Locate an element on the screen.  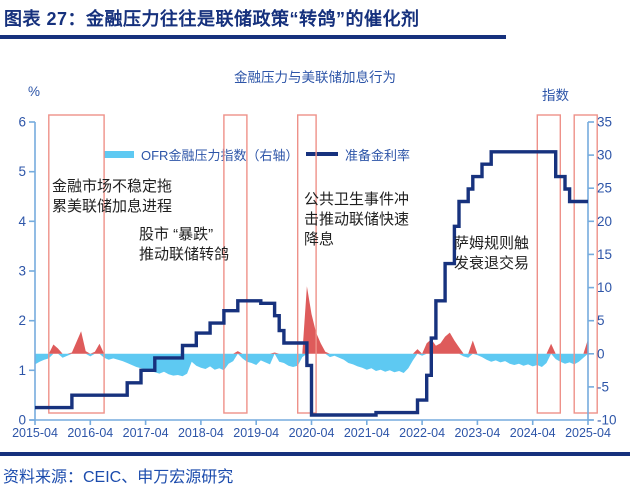
right-tick-label: 15 is located at coordinates (604, 254).